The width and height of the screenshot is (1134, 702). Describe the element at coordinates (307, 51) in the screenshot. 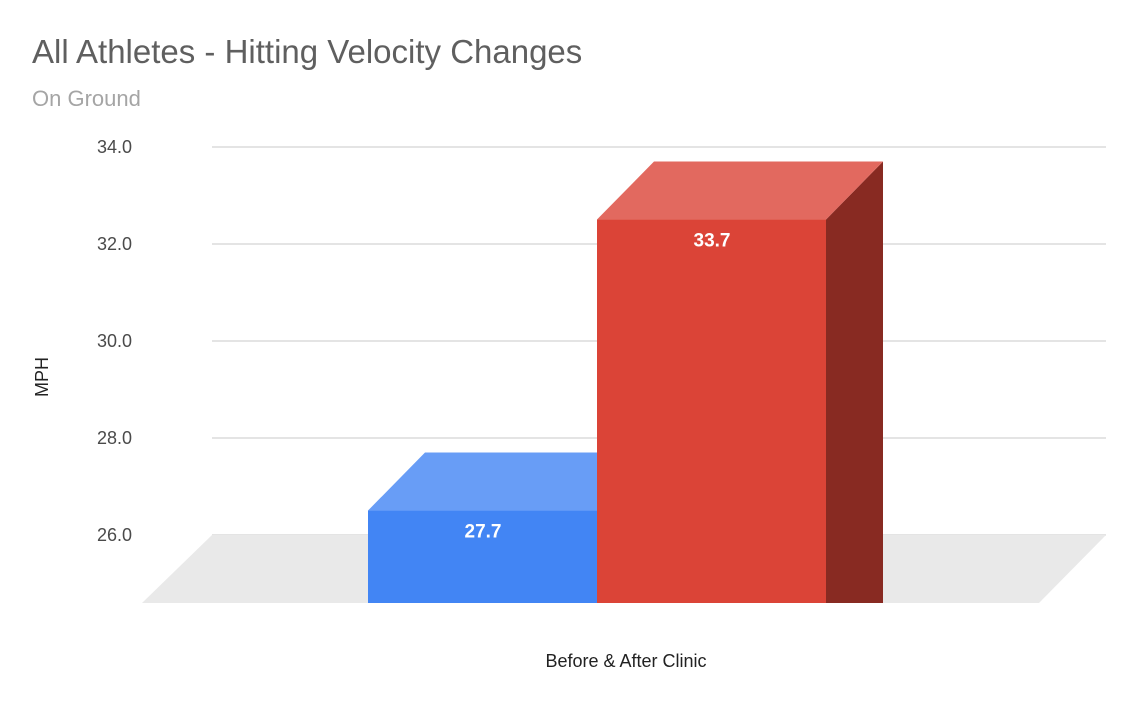

I see `chart-title: All Athletes - Hitting Velocity Changes` at that location.